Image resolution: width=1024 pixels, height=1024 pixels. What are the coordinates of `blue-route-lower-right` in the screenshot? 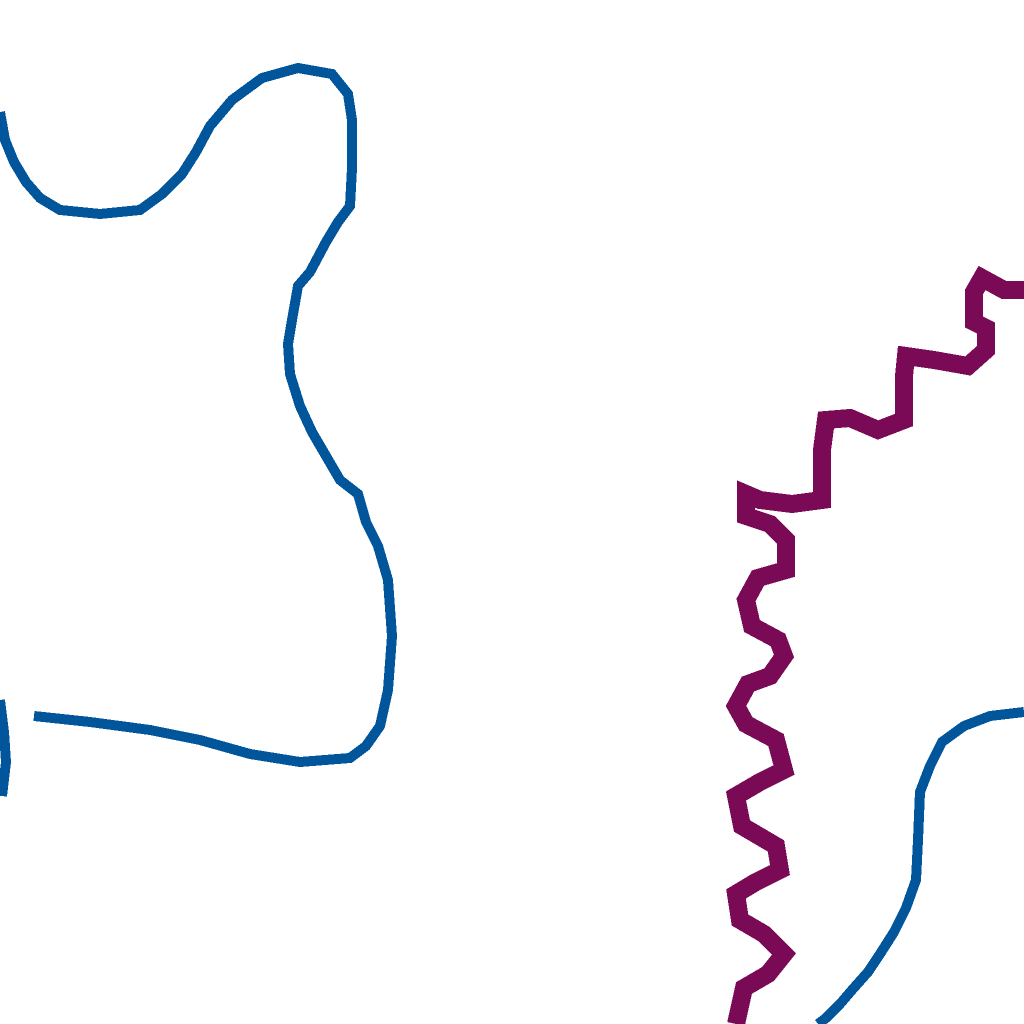 It's located at (919, 865).